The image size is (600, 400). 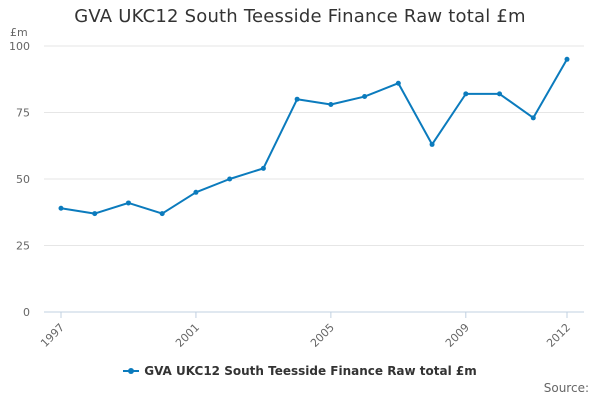 What do you see at coordinates (128, 203) in the screenshot?
I see `data-point-1999` at bounding box center [128, 203].